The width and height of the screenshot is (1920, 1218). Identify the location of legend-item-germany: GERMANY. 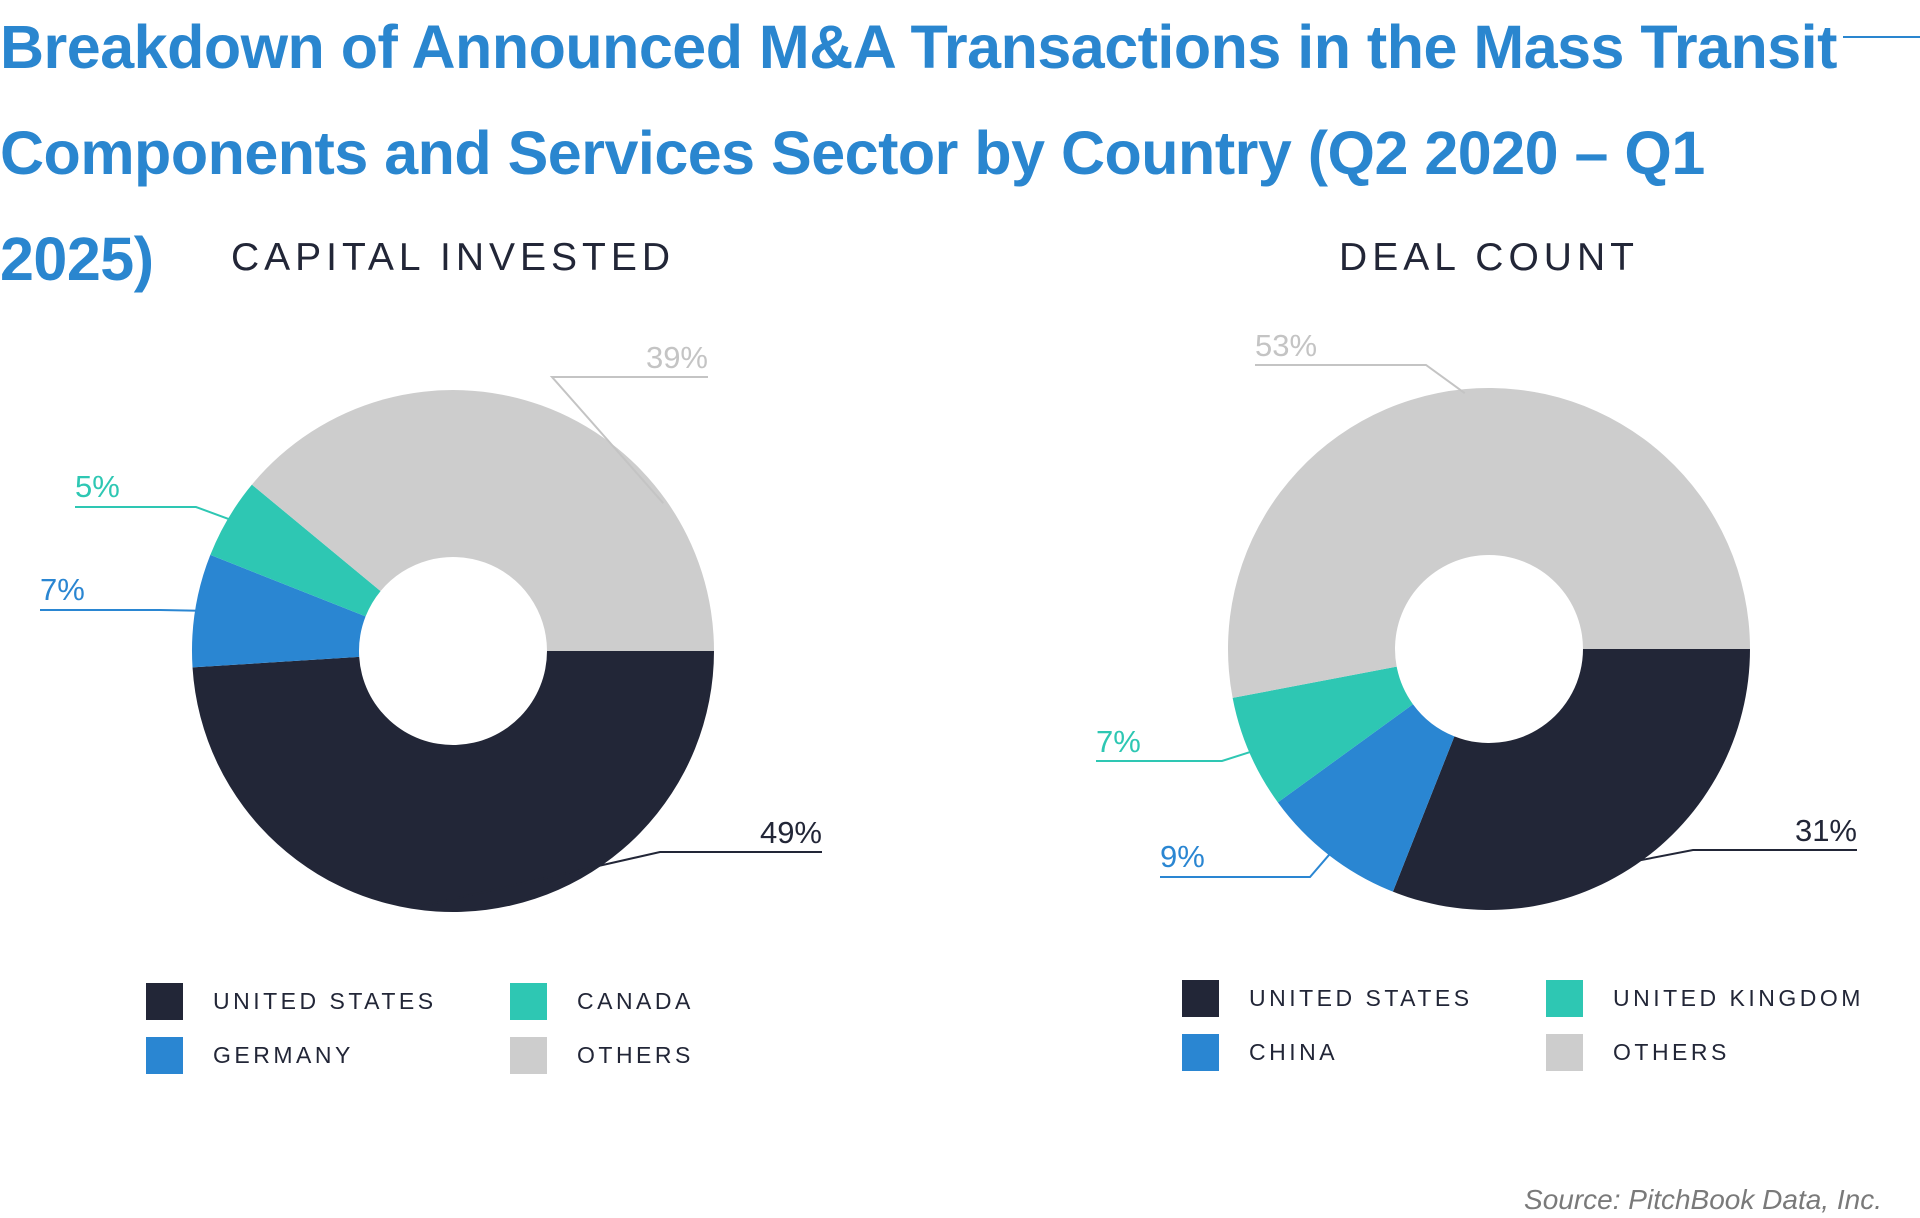
(250, 1055).